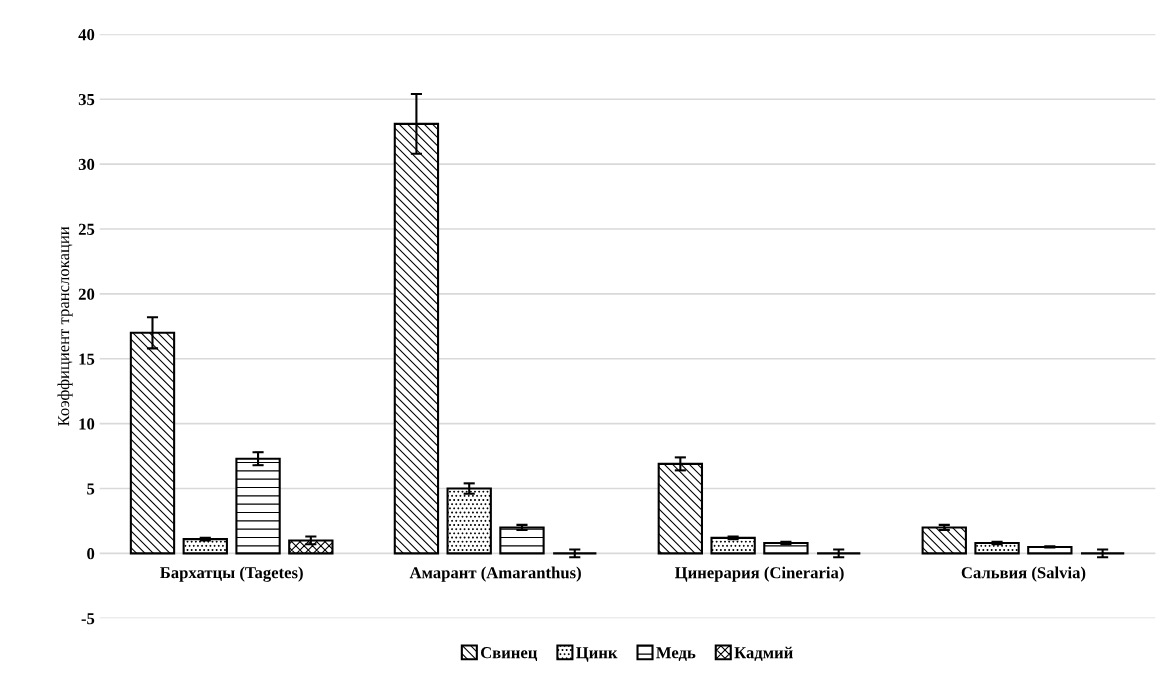  I want to click on y-tick-label: 40, so click(86, 35).